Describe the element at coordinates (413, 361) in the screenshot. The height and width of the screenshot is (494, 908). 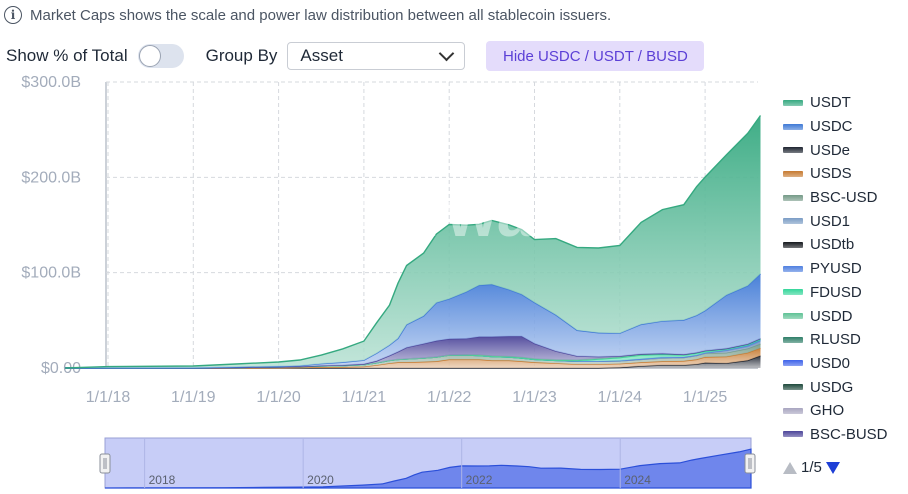
I see `area-series-usde` at that location.